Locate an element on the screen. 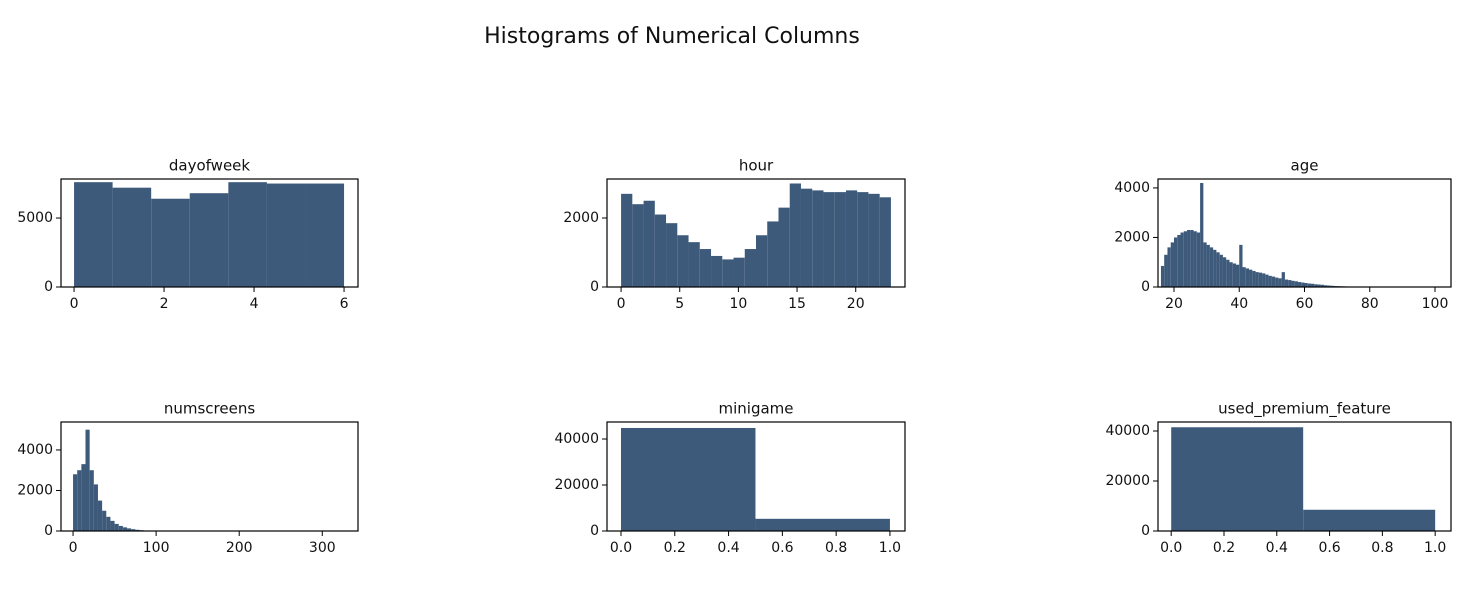 The width and height of the screenshot is (1468, 592). subplot-title: hour is located at coordinates (756, 166).